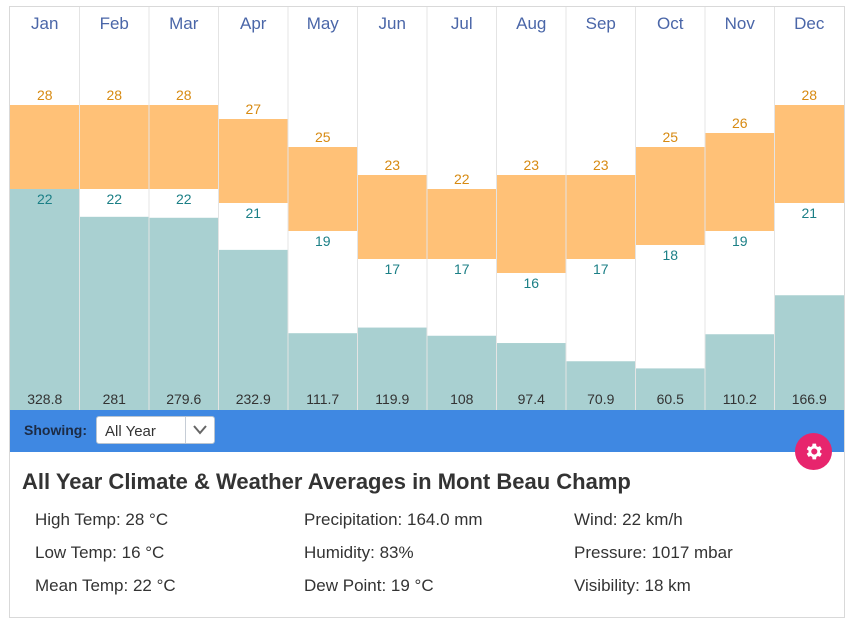 This screenshot has height=623, width=848. What do you see at coordinates (740, 372) in the screenshot?
I see `precip-bar-nov` at bounding box center [740, 372].